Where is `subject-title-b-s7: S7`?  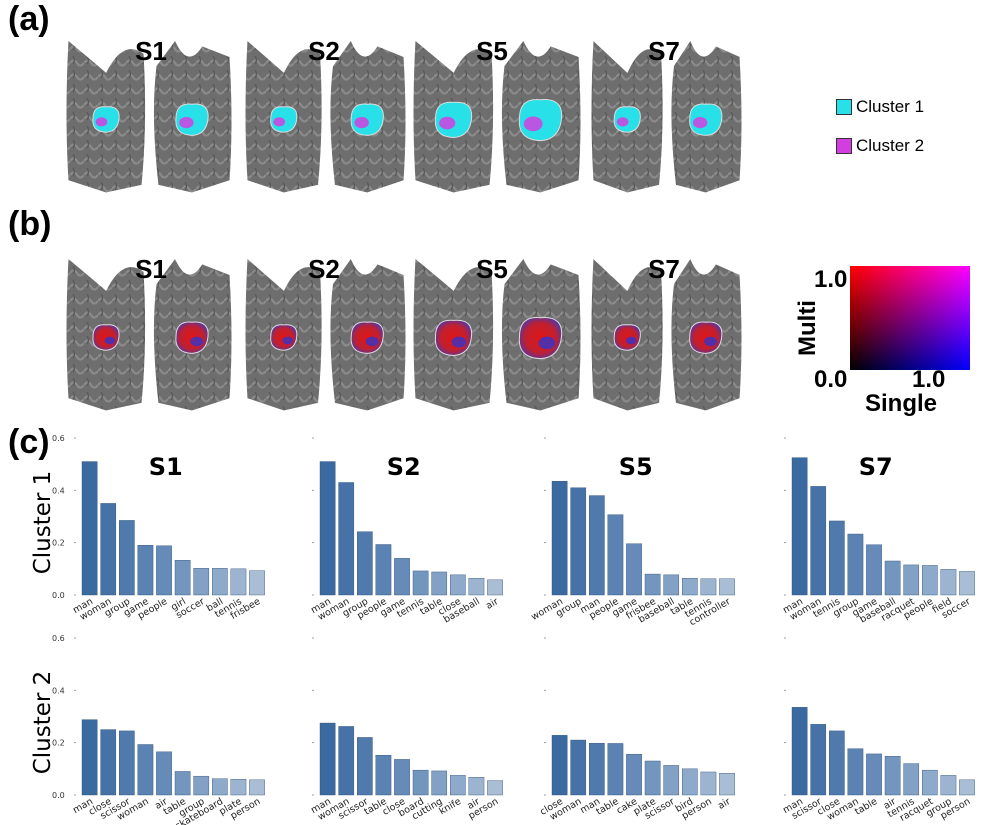 subject-title-b-s7: S7 is located at coordinates (664, 269).